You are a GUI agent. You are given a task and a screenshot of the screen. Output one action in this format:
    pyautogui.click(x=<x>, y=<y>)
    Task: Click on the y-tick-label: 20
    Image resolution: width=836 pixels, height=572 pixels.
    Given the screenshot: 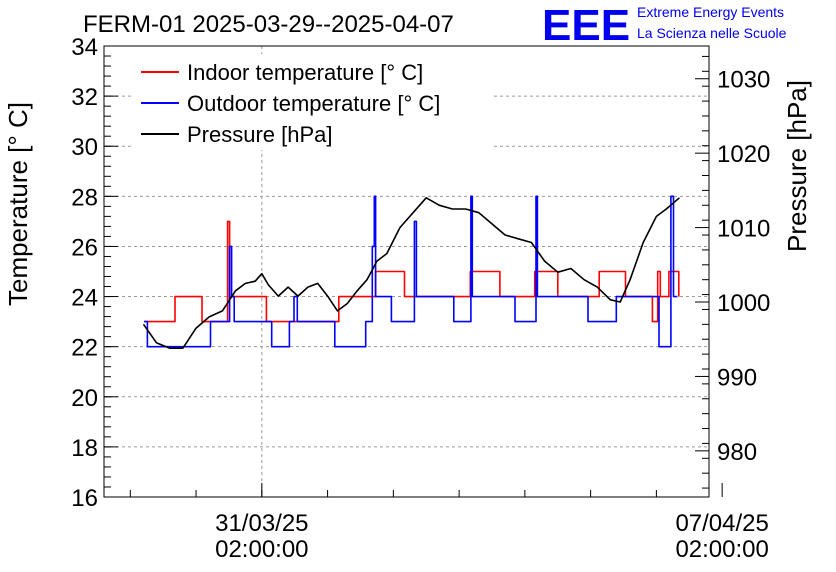 What is the action you would take?
    pyautogui.click(x=84, y=398)
    